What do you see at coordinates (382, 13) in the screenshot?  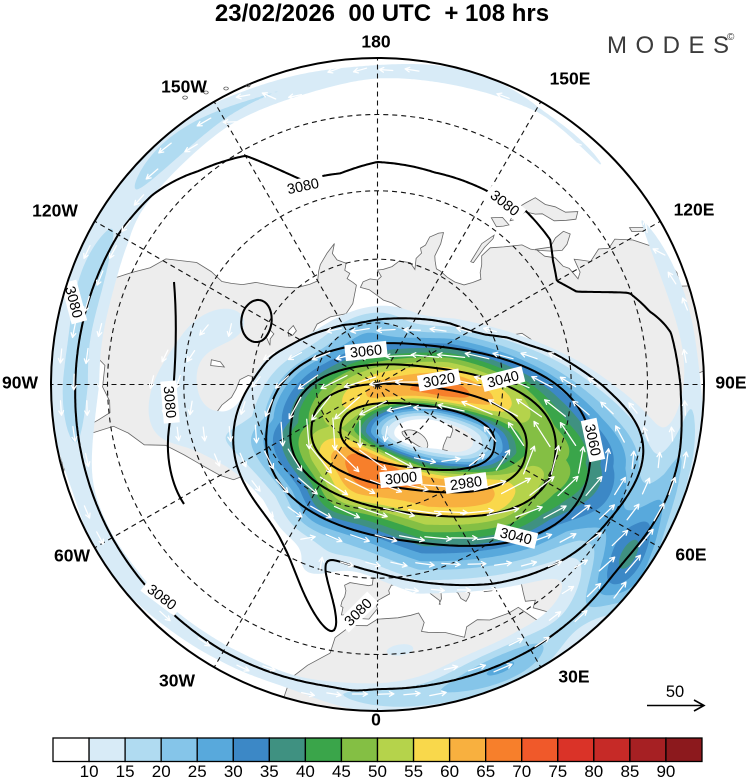 I see `svg-text: 23/02/2026 00 UTC + 108 hrs` at bounding box center [382, 13].